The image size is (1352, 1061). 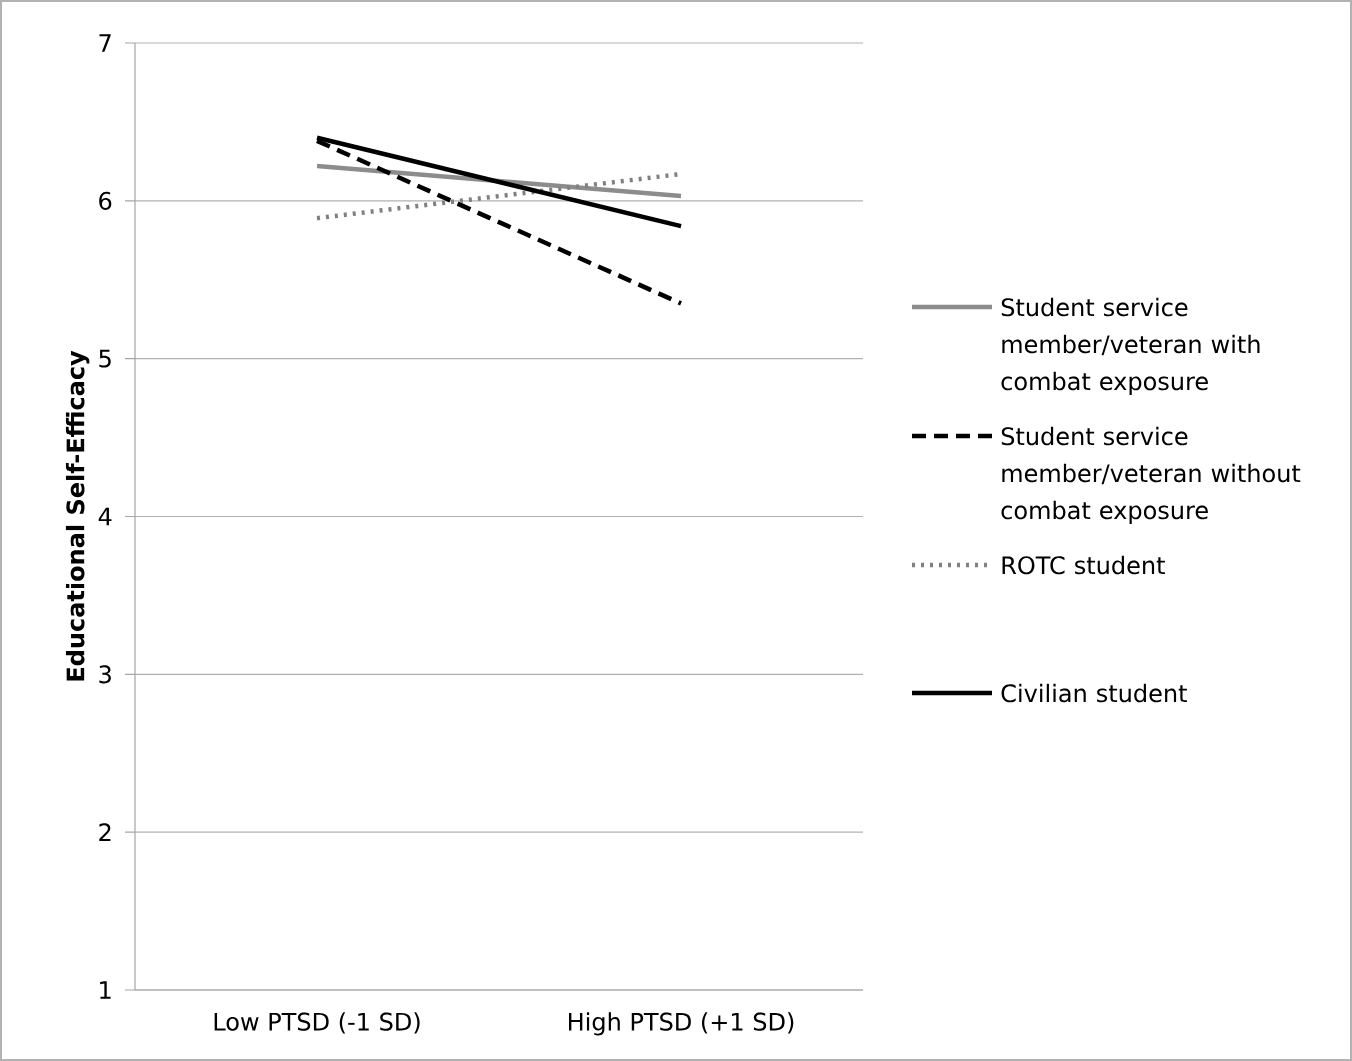 I want to click on y-tick-label: 1, so click(x=105, y=990).